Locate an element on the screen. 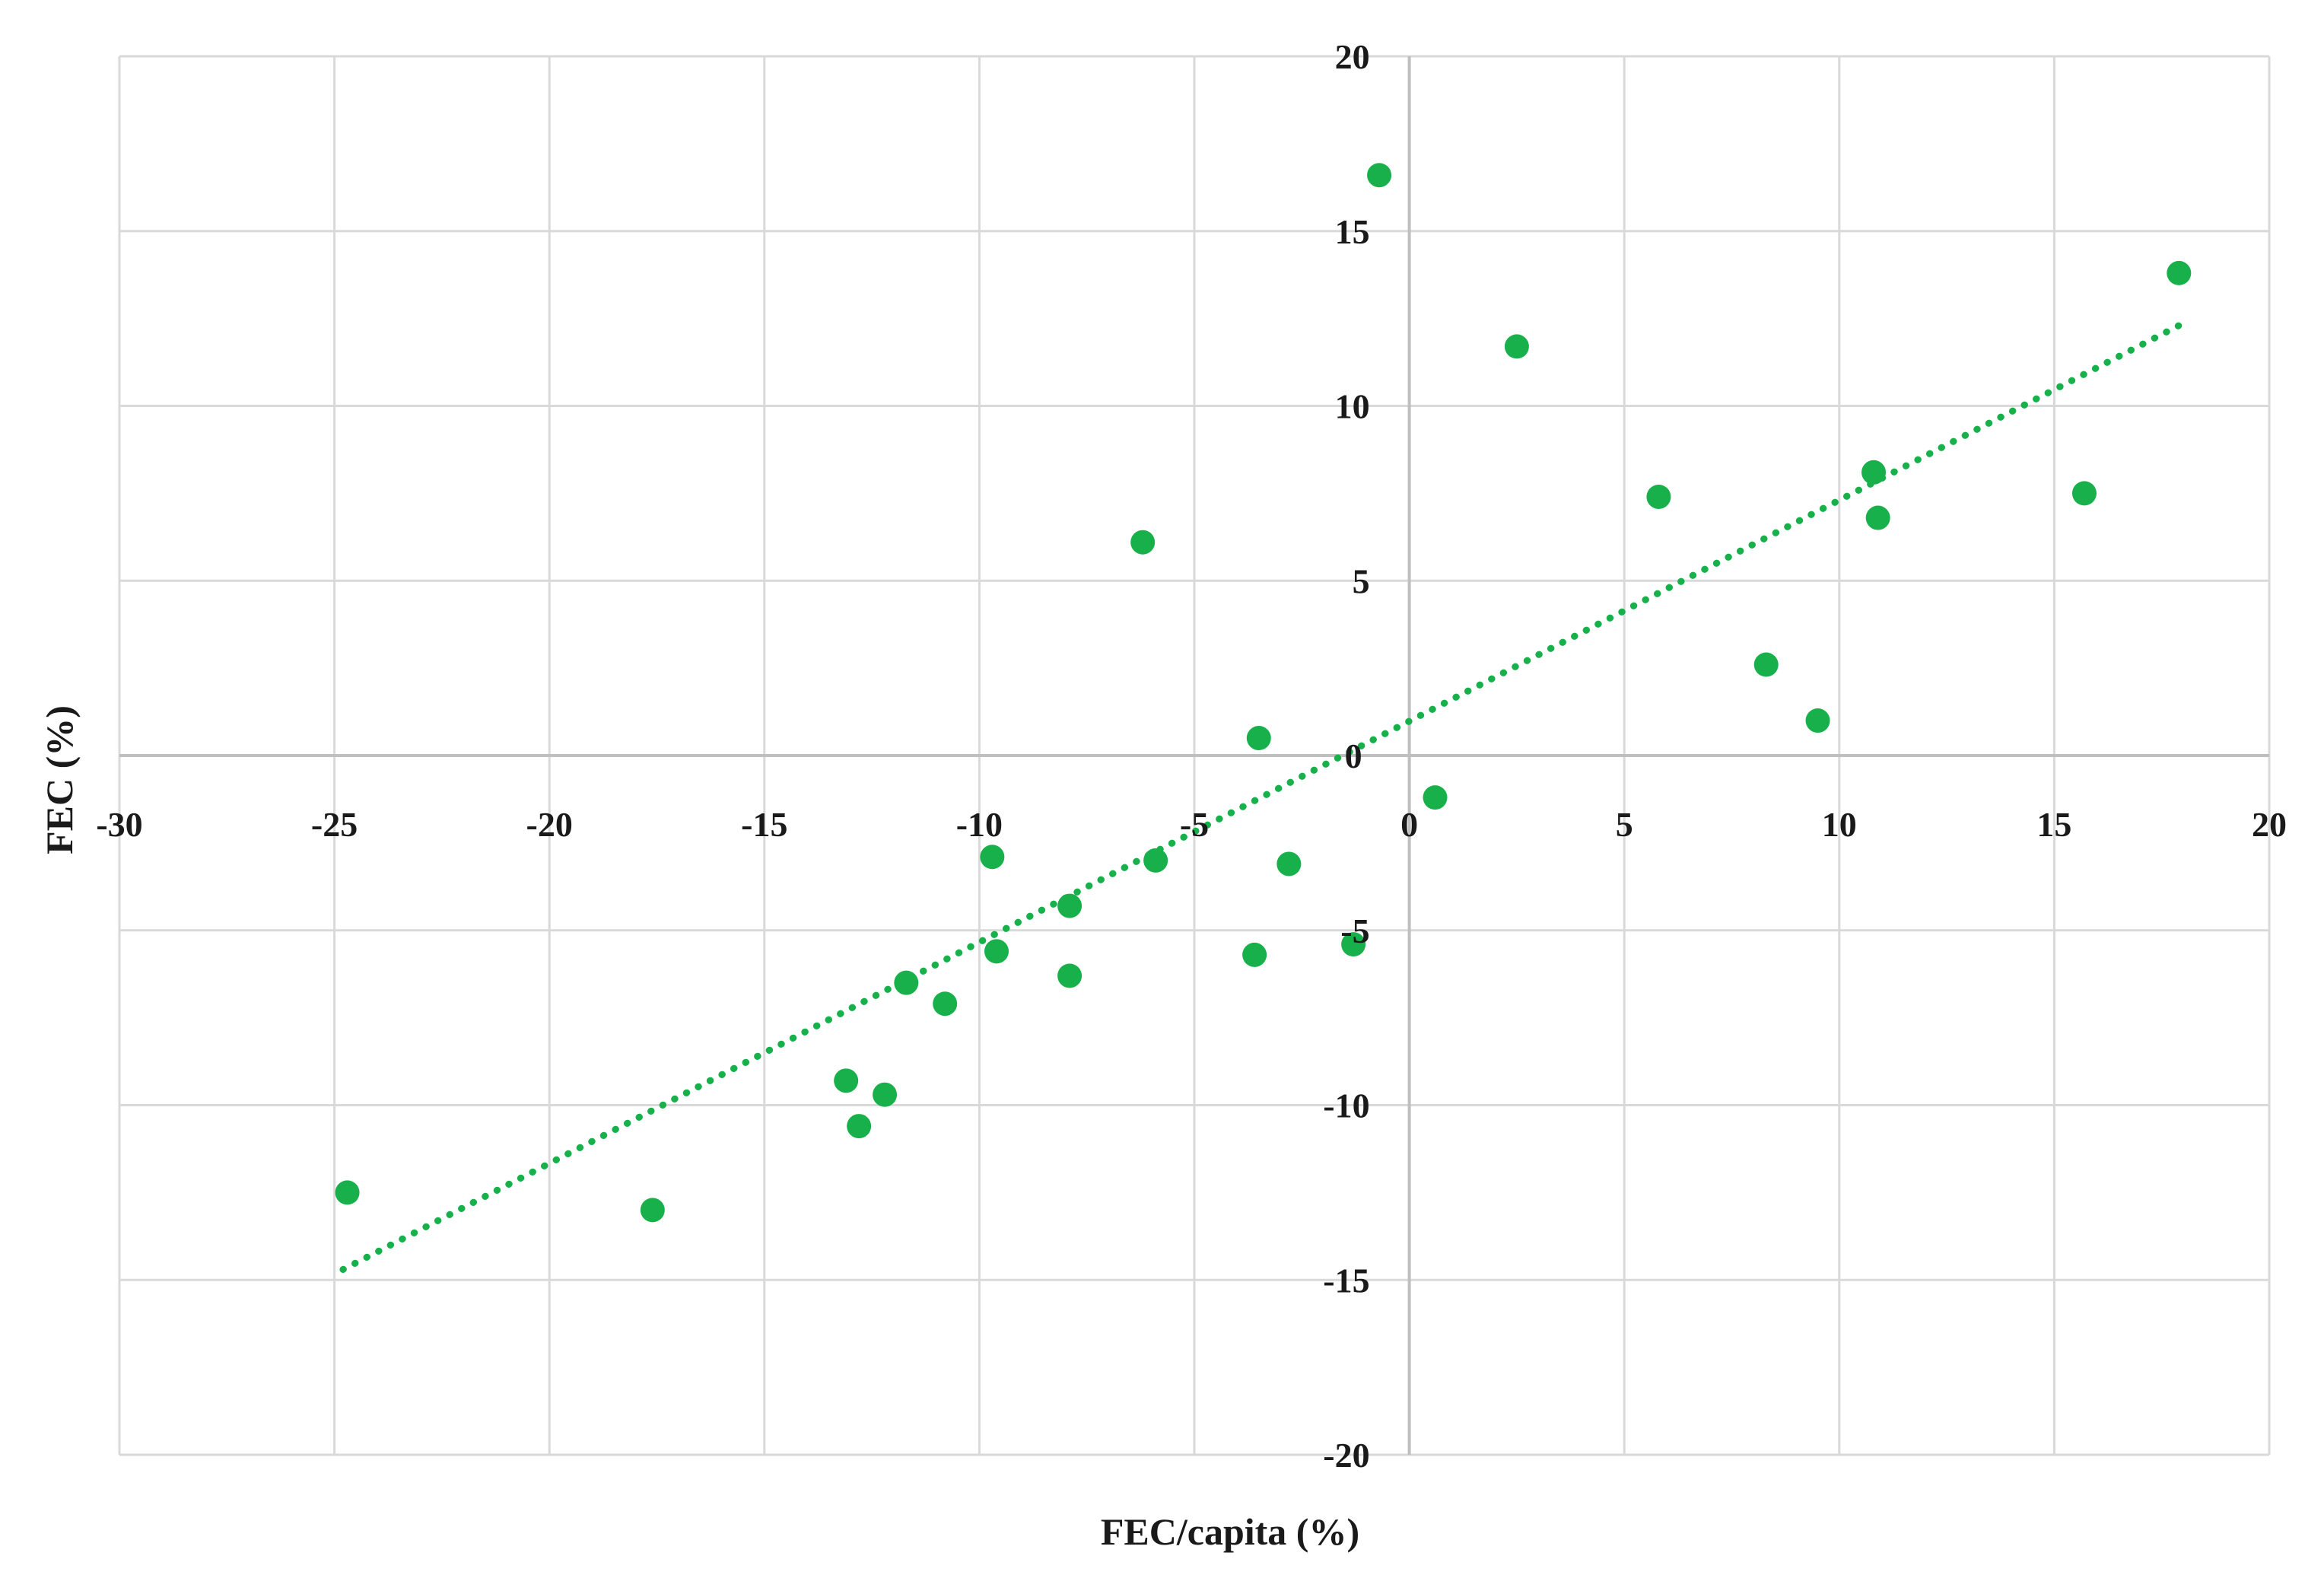 The image size is (2324, 1594). y-tick-label: 0 is located at coordinates (1354, 756).